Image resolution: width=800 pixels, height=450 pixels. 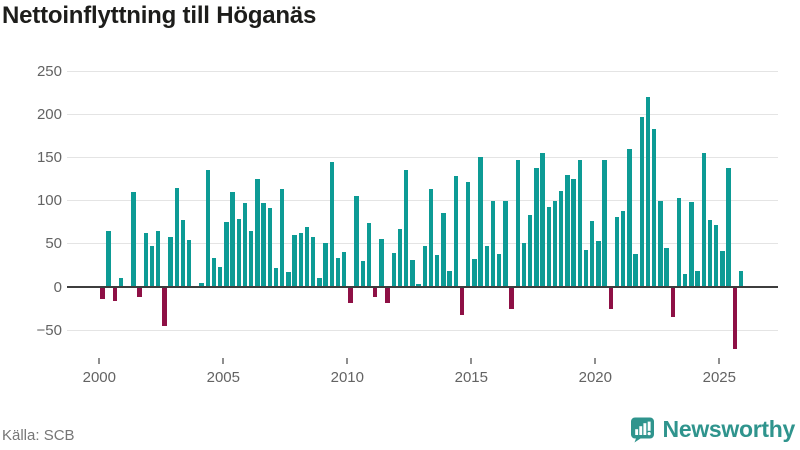 What do you see at coordinates (223, 377) in the screenshot?
I see `x-axis-label: 2005` at bounding box center [223, 377].